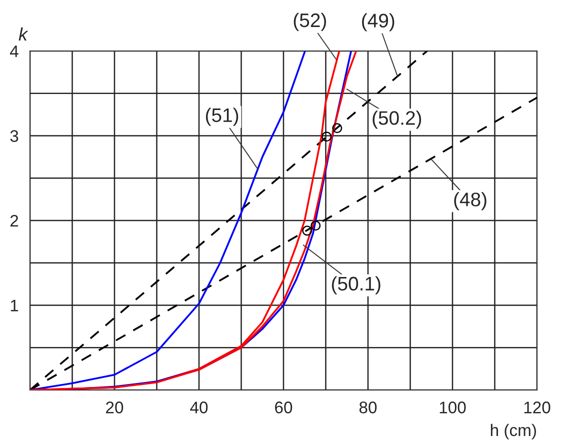 The height and width of the screenshot is (441, 574). Describe the element at coordinates (14, 306) in the screenshot. I see `y-tick-label: 1` at that location.